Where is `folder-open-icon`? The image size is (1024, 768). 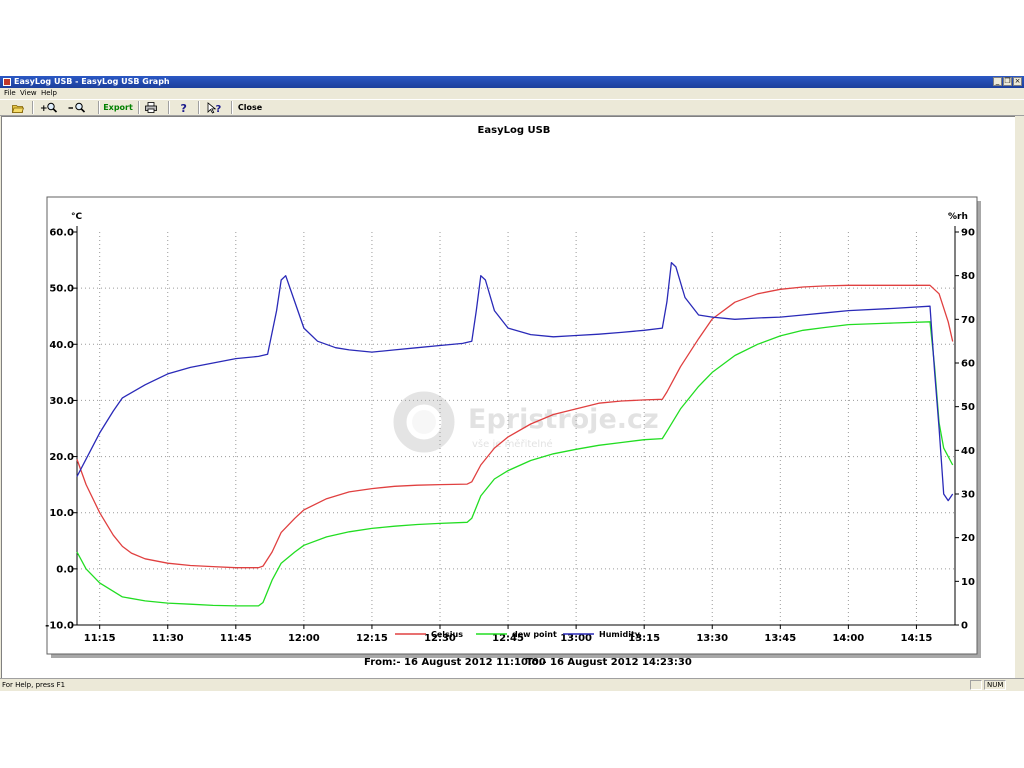 folder-open-icon is located at coordinates (18, 108).